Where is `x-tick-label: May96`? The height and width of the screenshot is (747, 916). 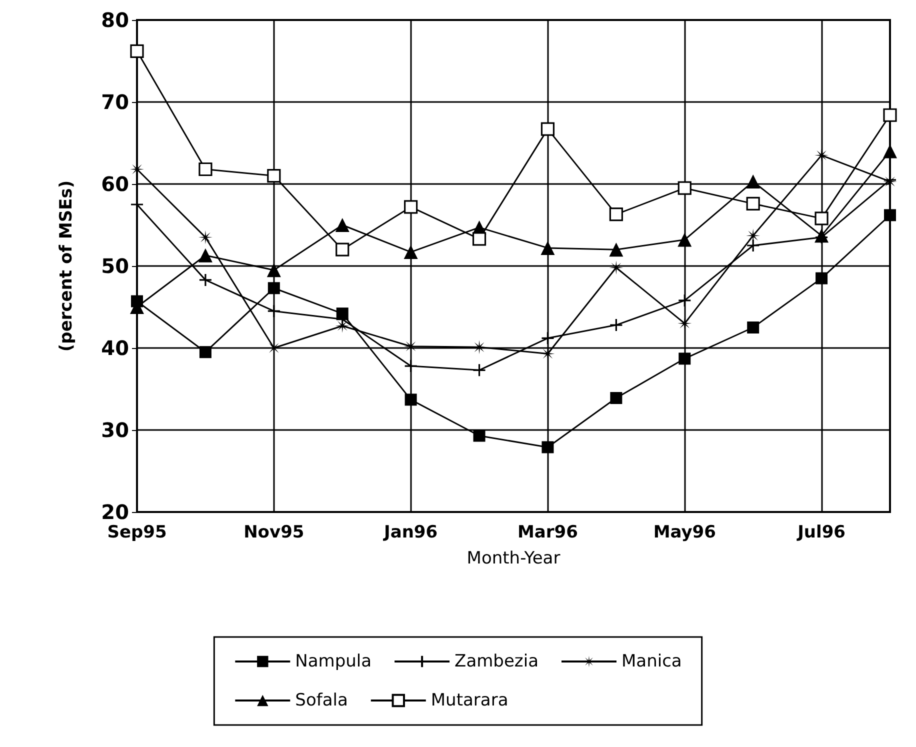
x-tick-label: May96 is located at coordinates (684, 532).